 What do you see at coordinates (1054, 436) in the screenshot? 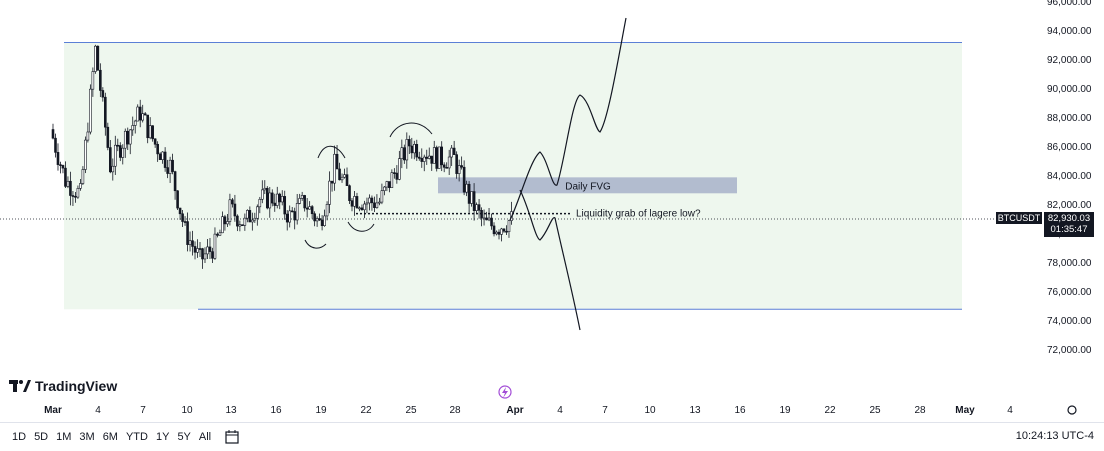
I see `utc-clock: 10:24:13 UTC-4` at bounding box center [1054, 436].